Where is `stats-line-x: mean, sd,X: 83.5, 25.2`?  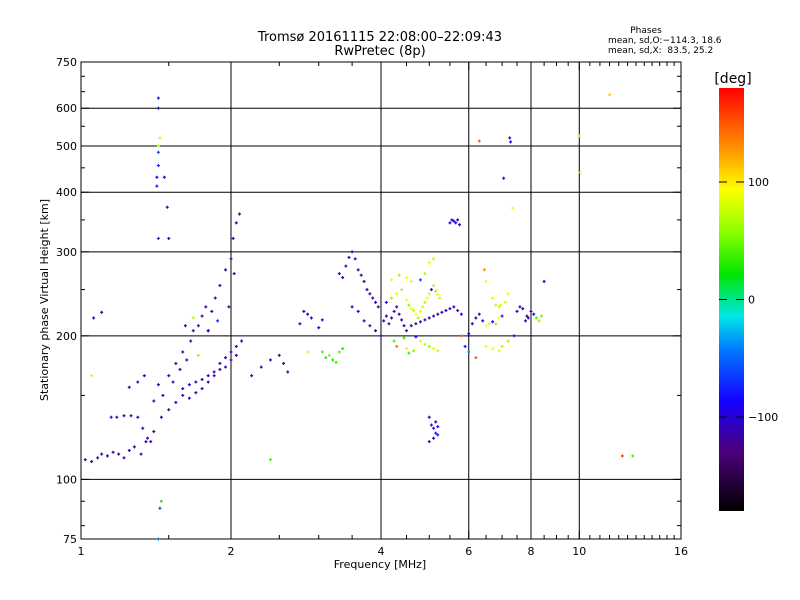 stats-line-x: mean, sd,X: 83.5, 25.2 is located at coordinates (660, 51).